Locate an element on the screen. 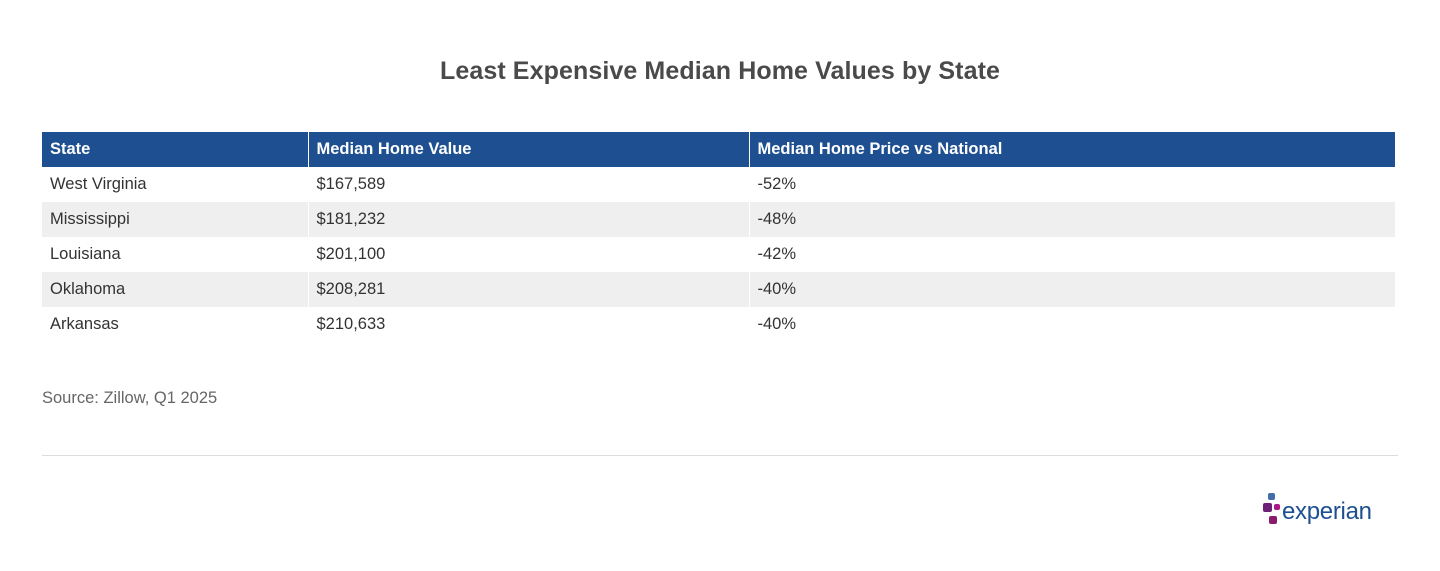 Image resolution: width=1440 pixels, height=571 pixels. cell-state: Mississippi is located at coordinates (175, 219).